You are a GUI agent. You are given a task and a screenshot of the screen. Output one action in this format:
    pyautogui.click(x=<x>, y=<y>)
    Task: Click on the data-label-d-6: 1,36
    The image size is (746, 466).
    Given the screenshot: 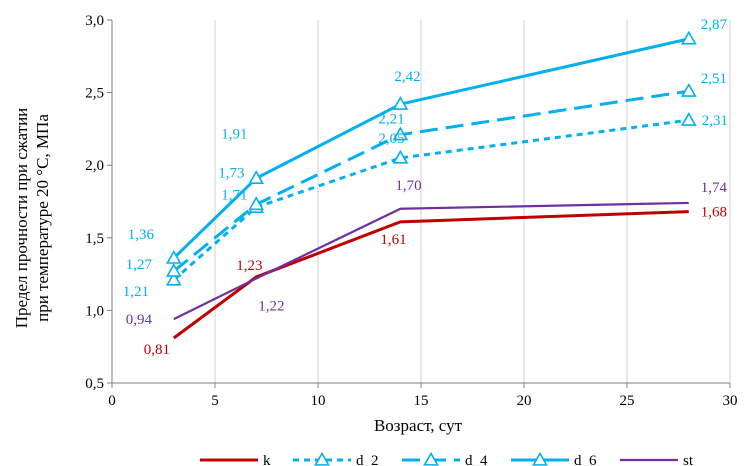 What is the action you would take?
    pyautogui.click(x=141, y=235)
    